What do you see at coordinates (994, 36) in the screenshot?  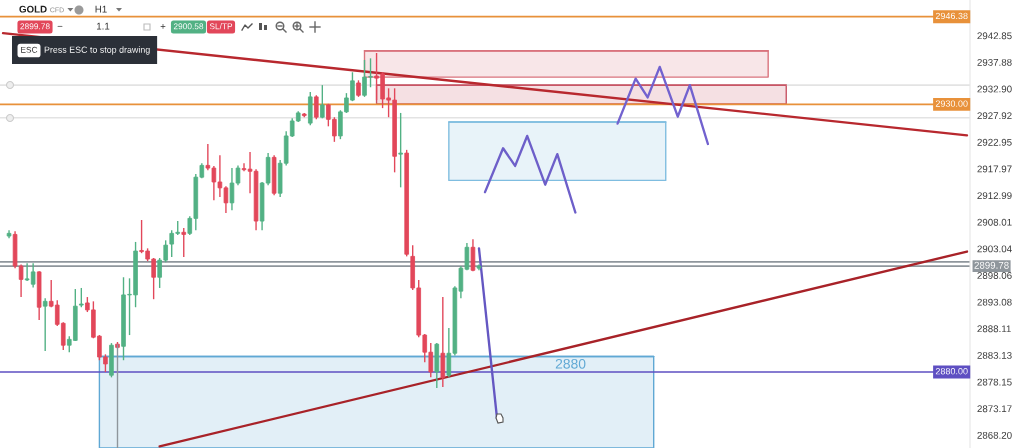 I see `y-tick-label: 2942.85` at bounding box center [994, 36].